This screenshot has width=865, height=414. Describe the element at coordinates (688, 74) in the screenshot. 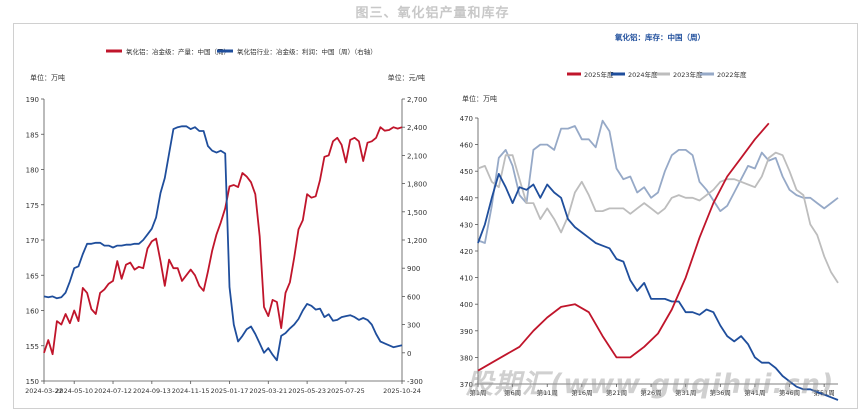

I see `legend-label-2023年度: 2023年度` at that location.